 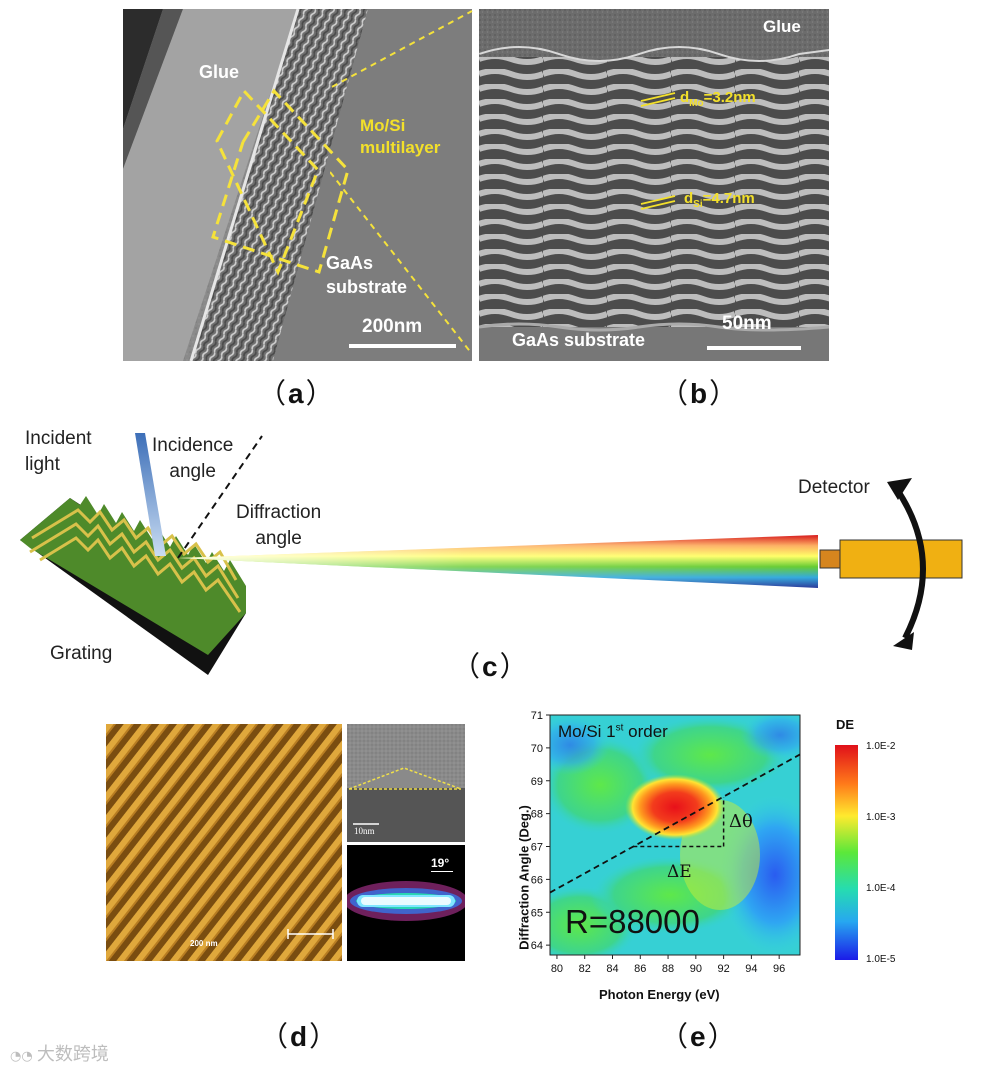 What do you see at coordinates (668, 969) in the screenshot?
I see `x-tick-label: 88` at bounding box center [668, 969].